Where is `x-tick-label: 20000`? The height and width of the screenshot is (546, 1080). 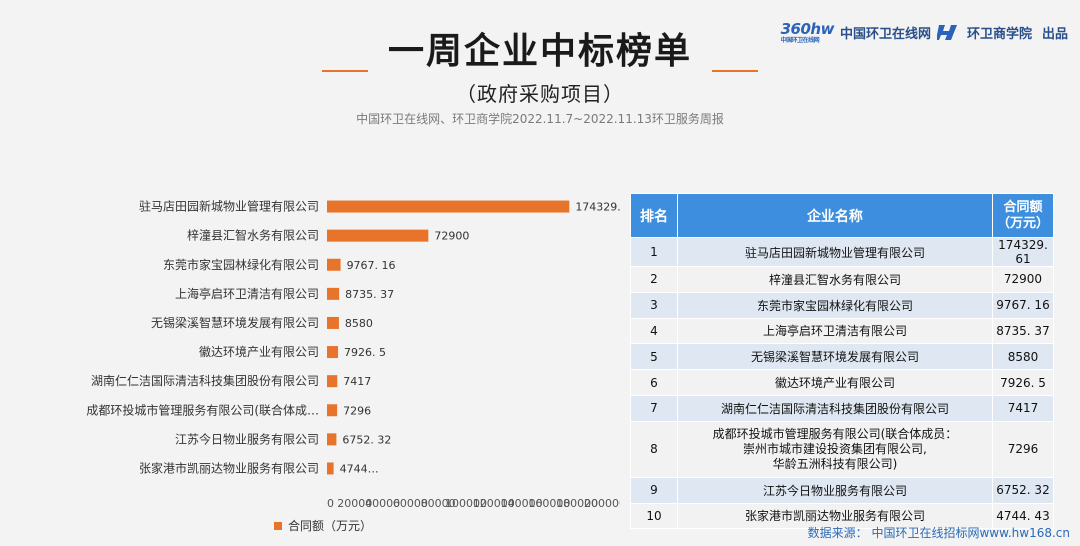
x-tick-label: 20000 is located at coordinates (354, 503).